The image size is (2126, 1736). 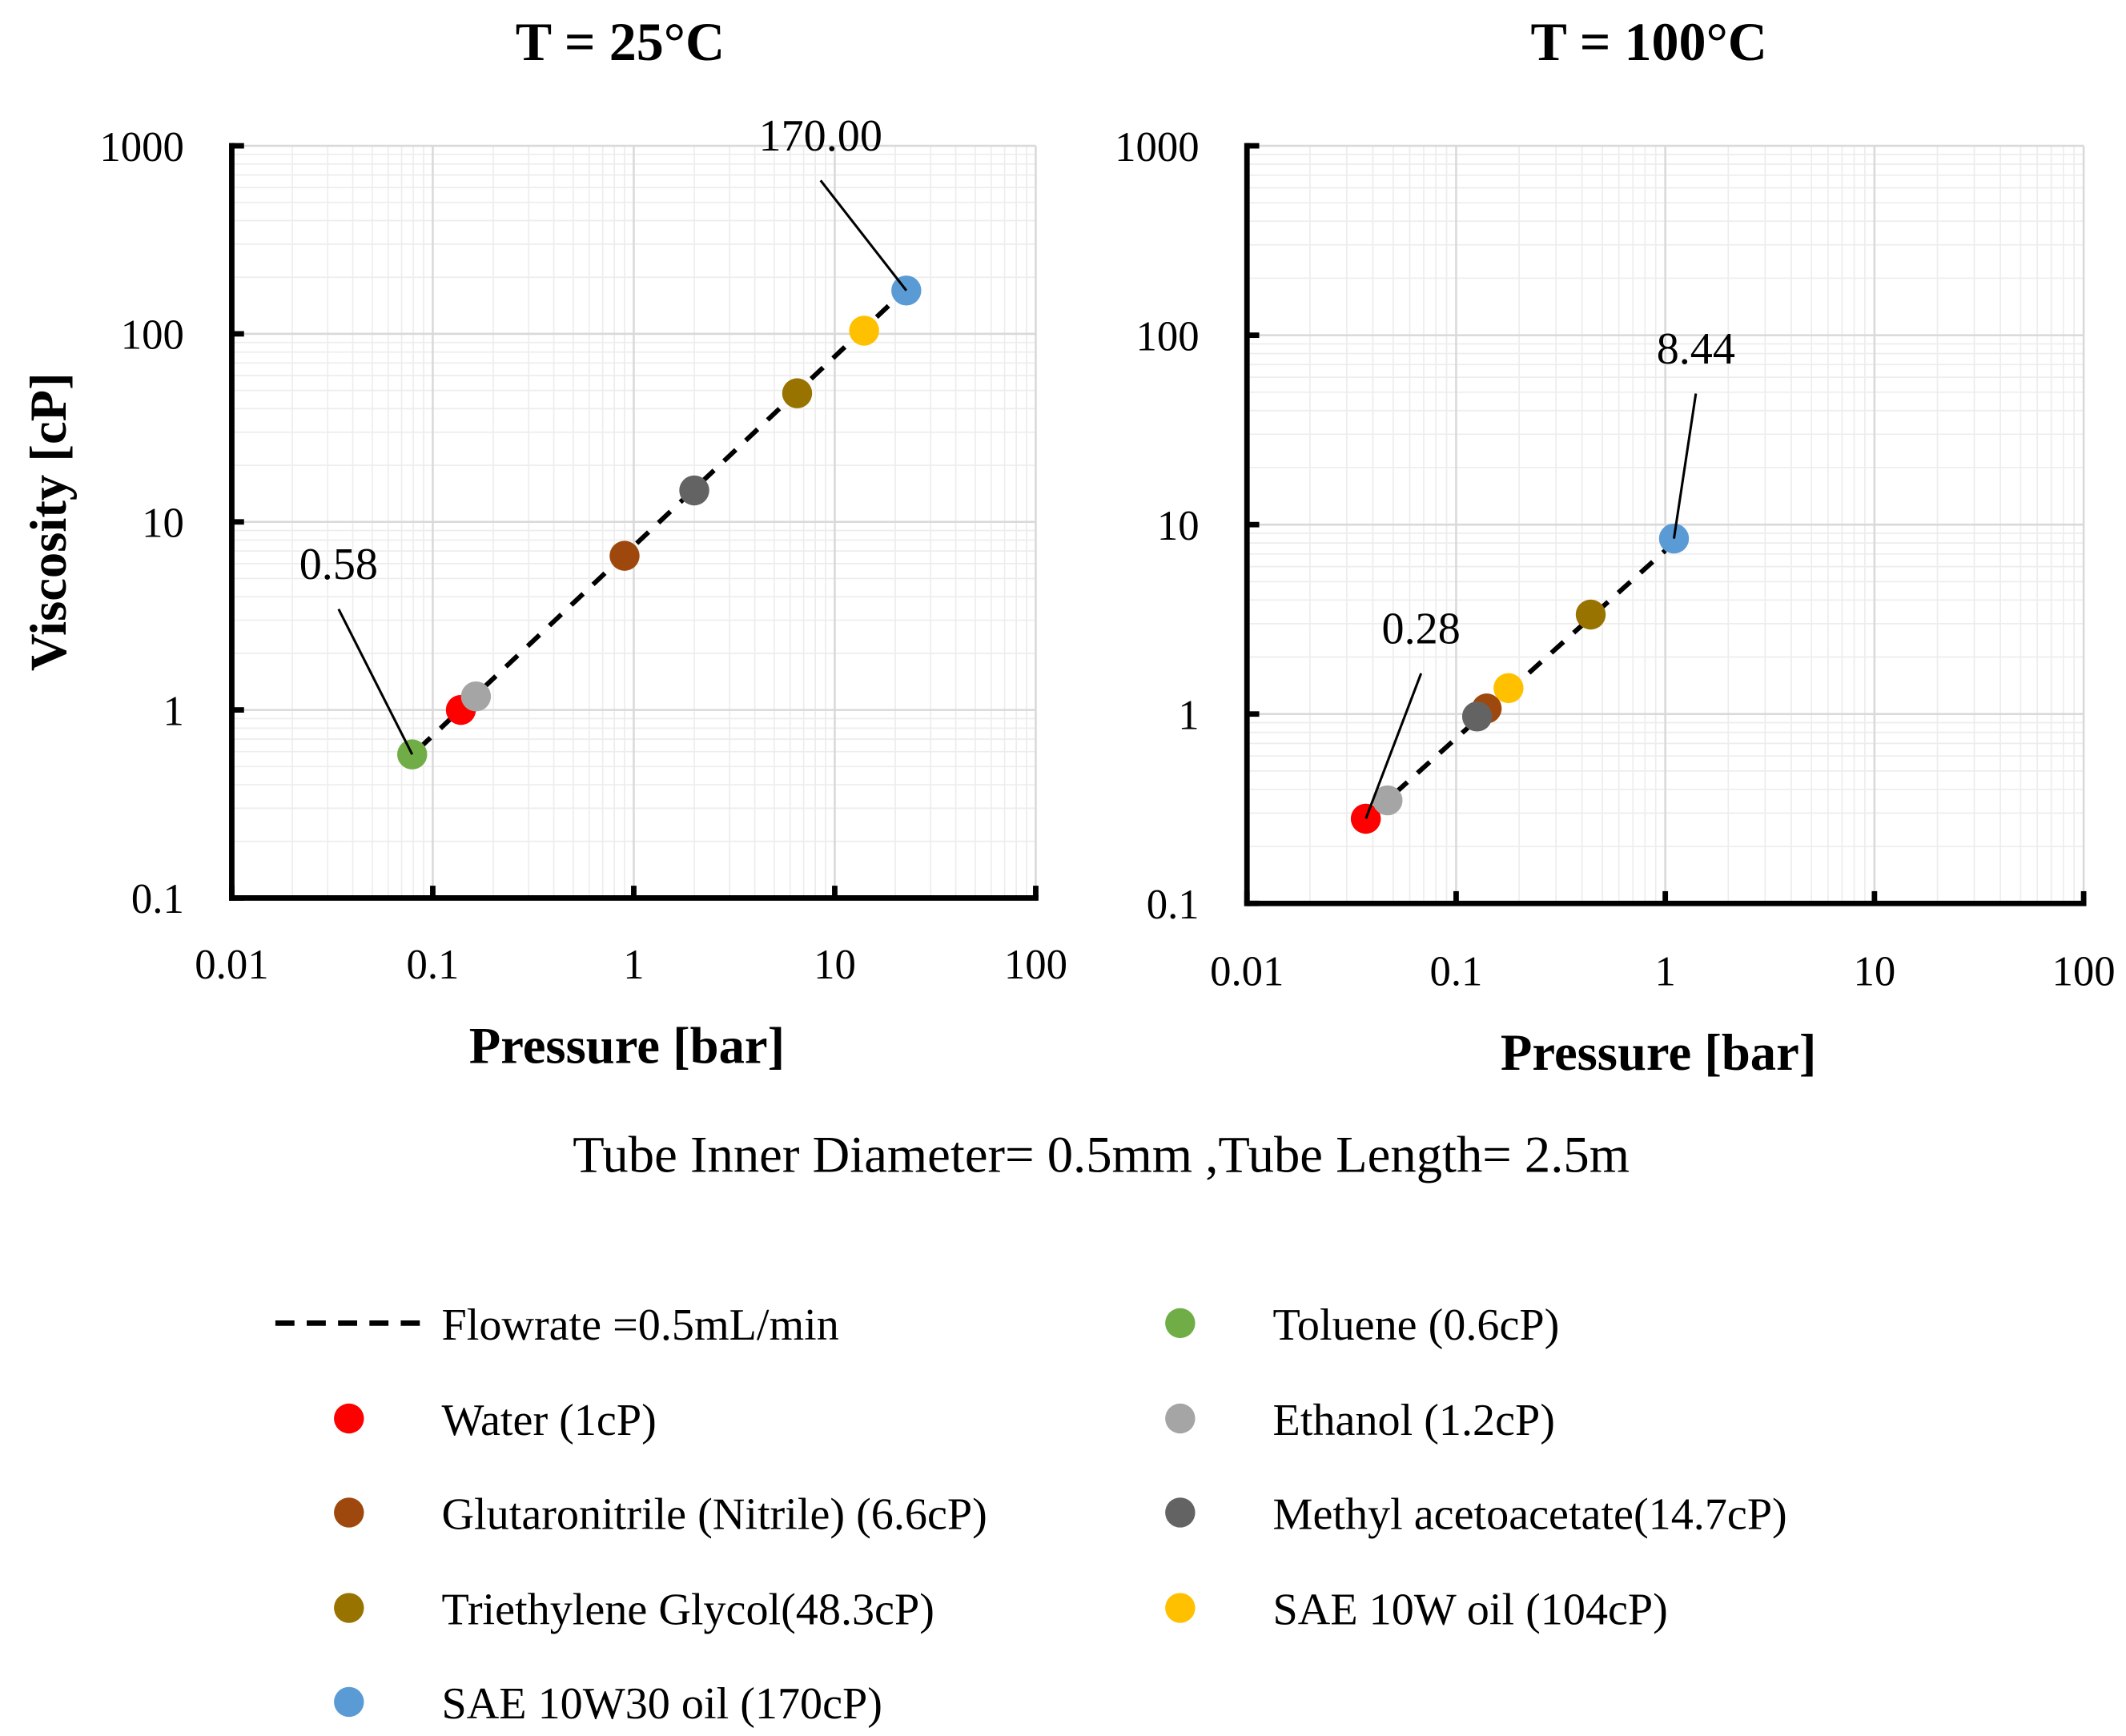 I want to click on legend-line-label: Flowrate =0.5mL/min, so click(x=640, y=1325).